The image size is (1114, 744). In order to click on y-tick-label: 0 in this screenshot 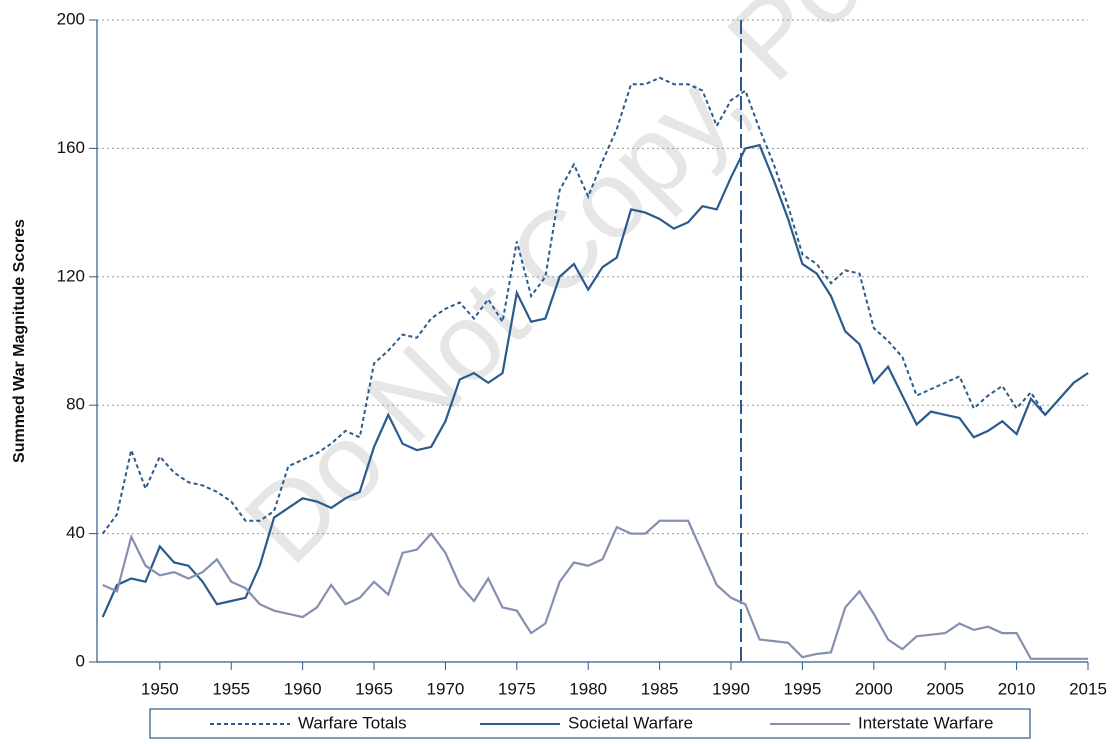, I will do `click(80, 660)`.